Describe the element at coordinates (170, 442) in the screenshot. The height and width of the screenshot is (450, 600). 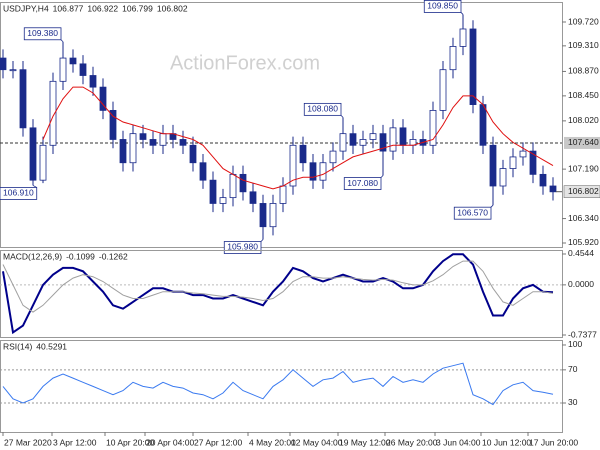
I see `x-tick-label: 20 Apr 04:00` at that location.